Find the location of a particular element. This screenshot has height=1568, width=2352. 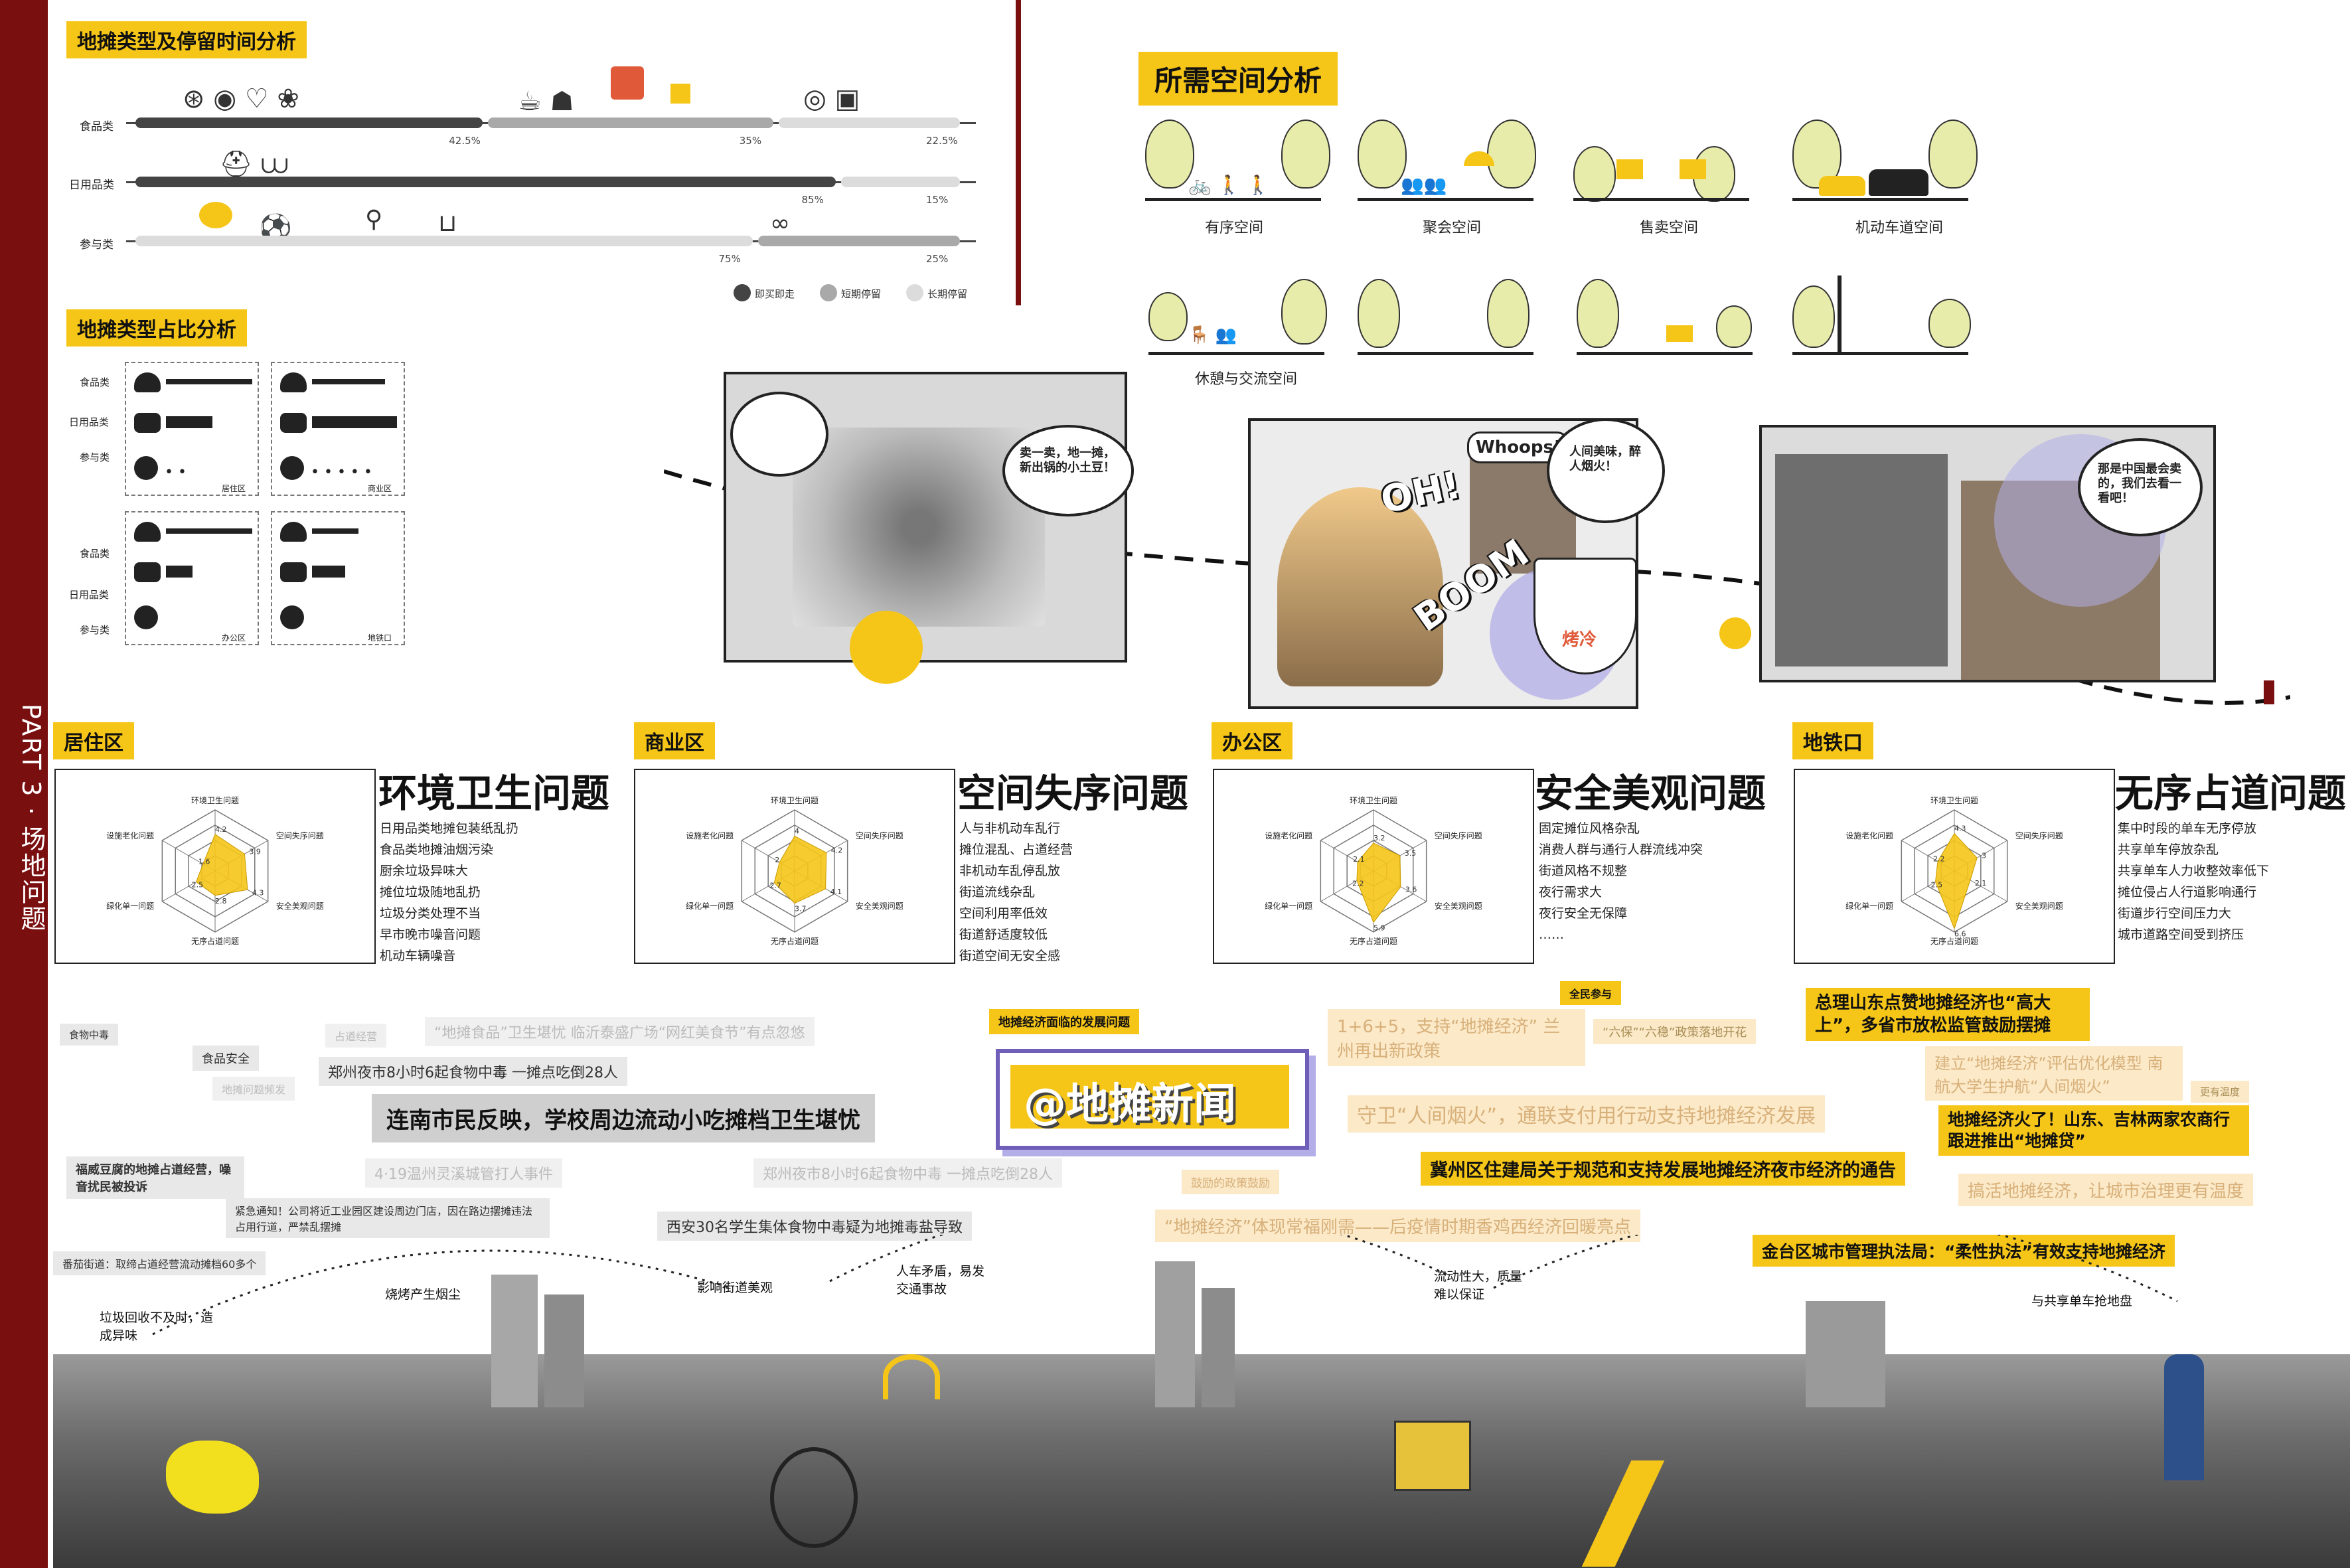

radar-value: 4 is located at coordinates (797, 831).